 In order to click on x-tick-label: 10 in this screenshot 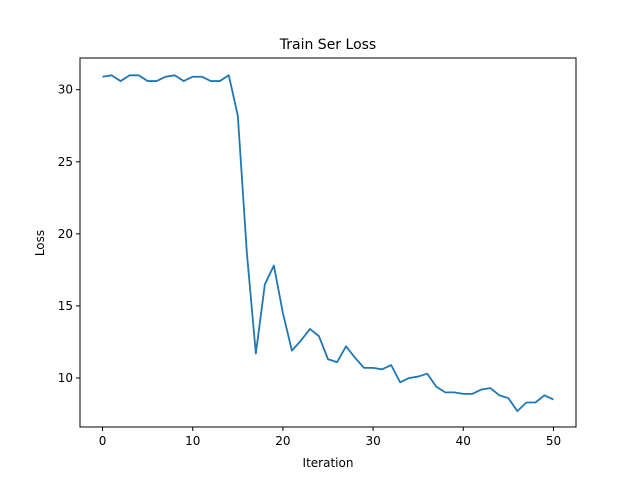, I will do `click(192, 441)`.